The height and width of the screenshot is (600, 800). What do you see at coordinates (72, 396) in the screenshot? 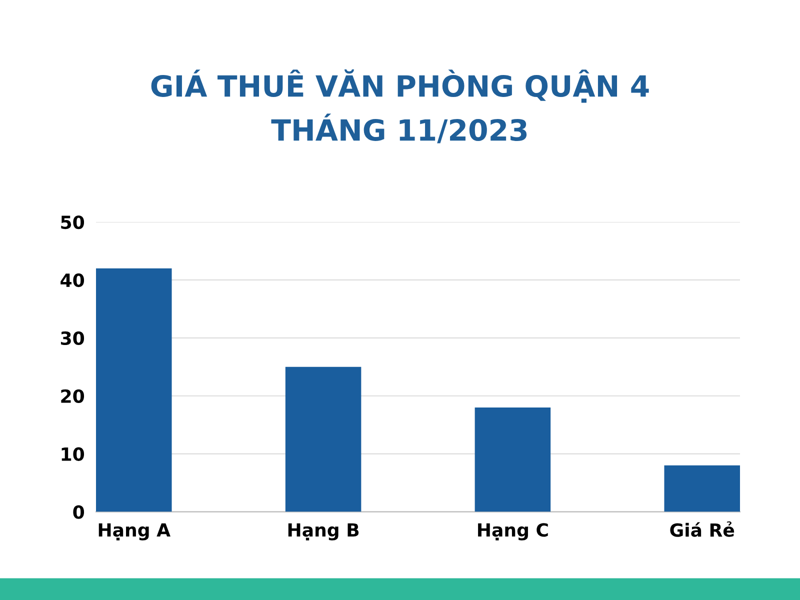
I see `y-tick-label: 20` at bounding box center [72, 396].